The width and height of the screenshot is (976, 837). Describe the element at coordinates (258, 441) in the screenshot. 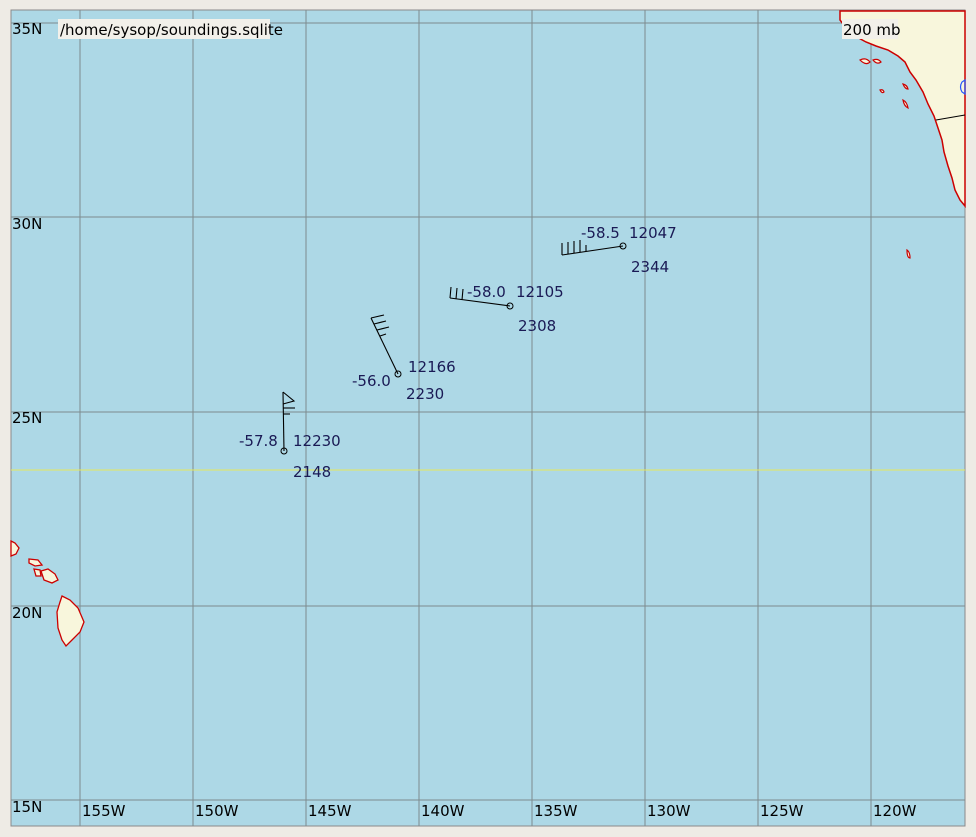

I see `temperature-label: -57.8` at that location.